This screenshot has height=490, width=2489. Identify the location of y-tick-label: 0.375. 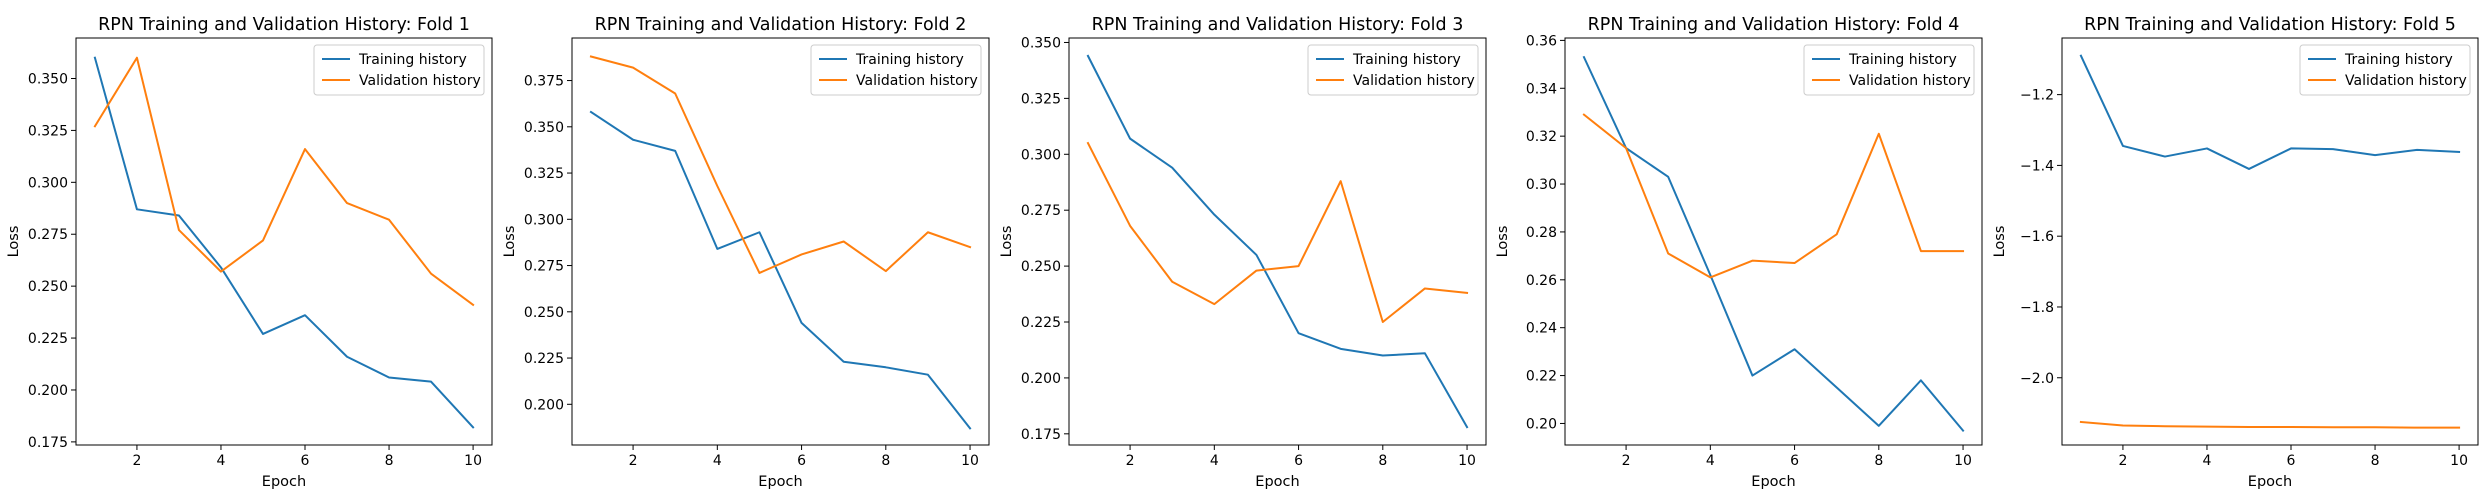
(544, 82).